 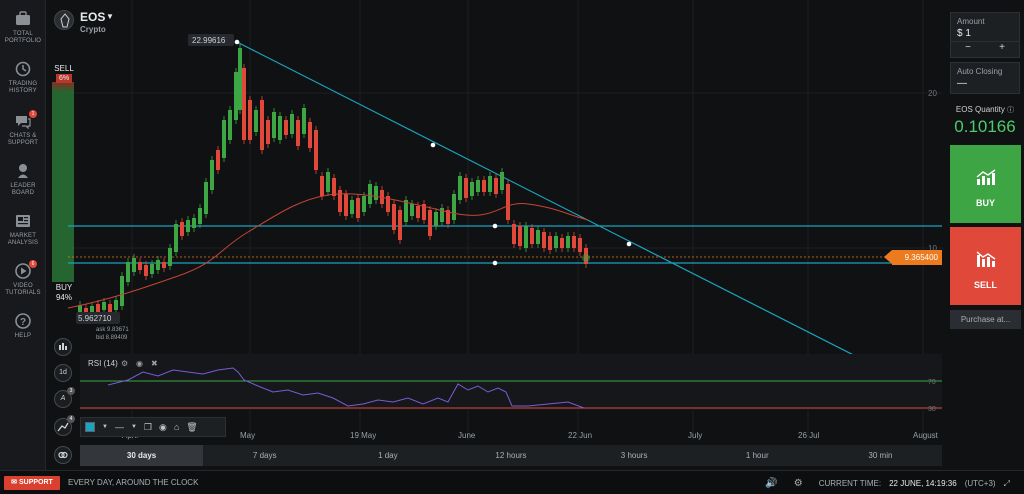 What do you see at coordinates (71, 419) in the screenshot?
I see `drawing-count-badge: 4` at bounding box center [71, 419].